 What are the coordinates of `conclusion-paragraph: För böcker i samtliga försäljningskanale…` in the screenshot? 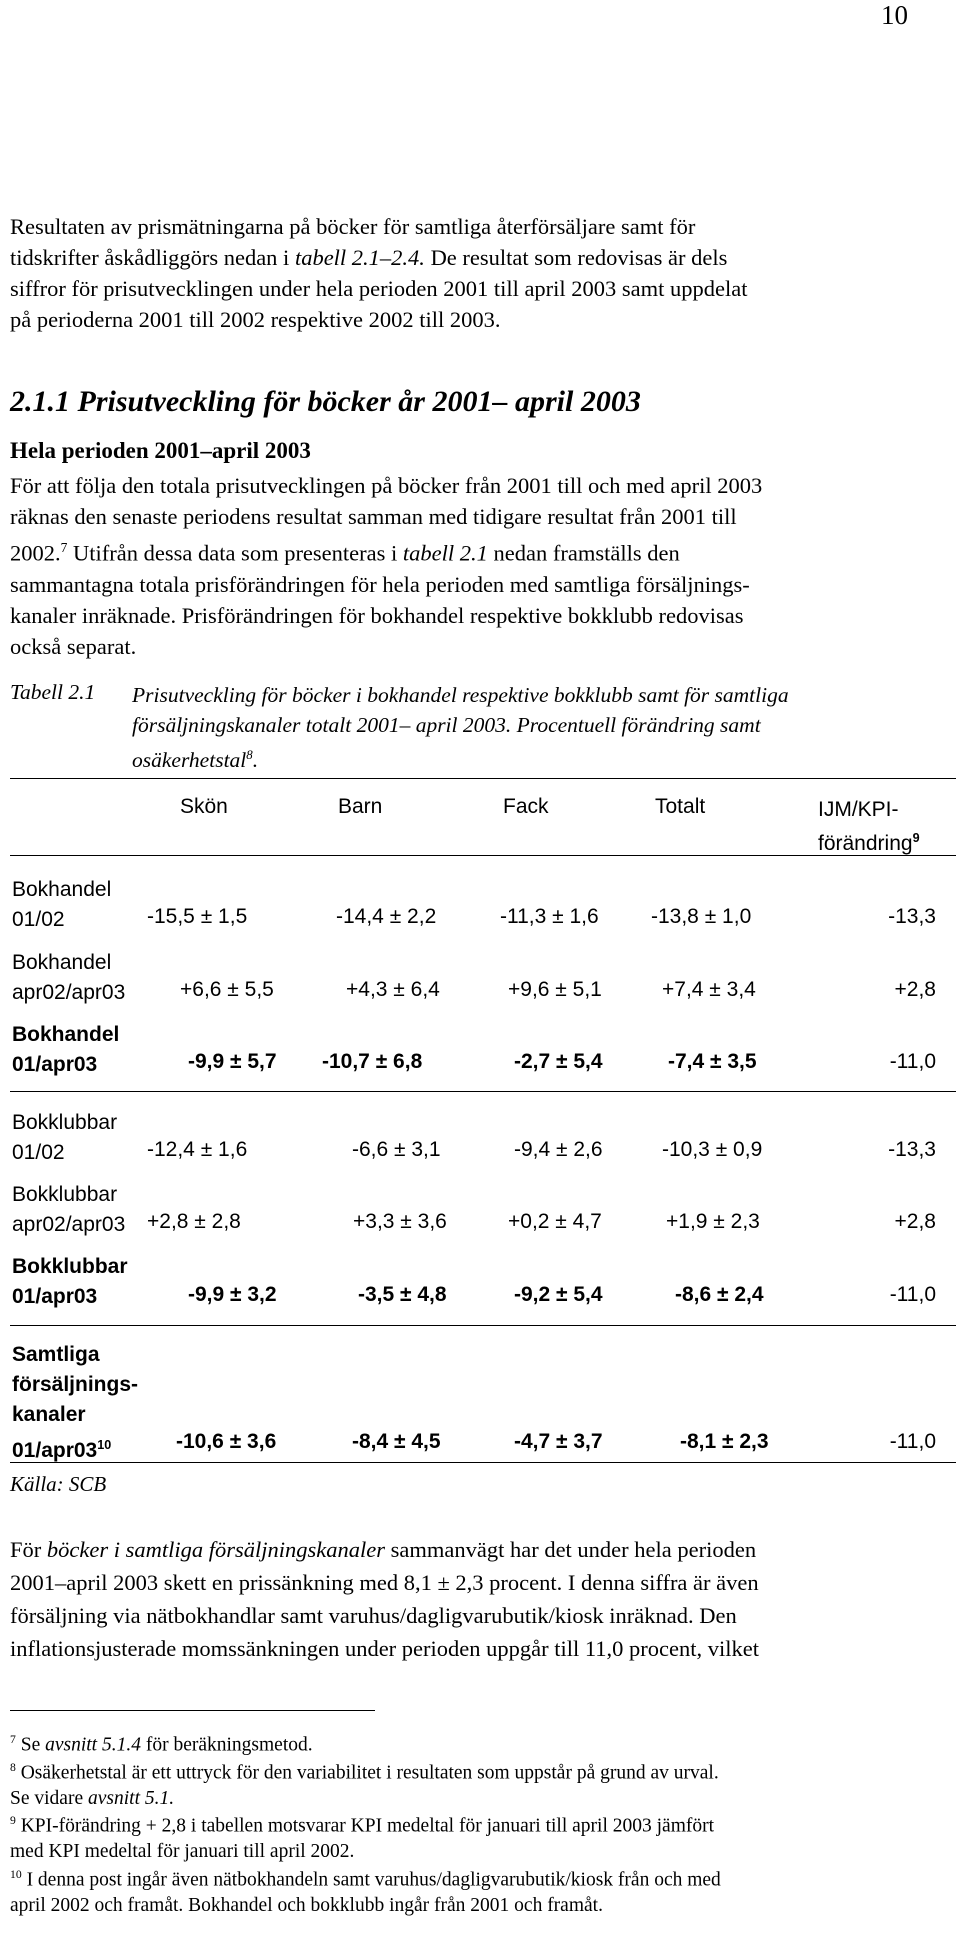 It's located at (475, 1599).